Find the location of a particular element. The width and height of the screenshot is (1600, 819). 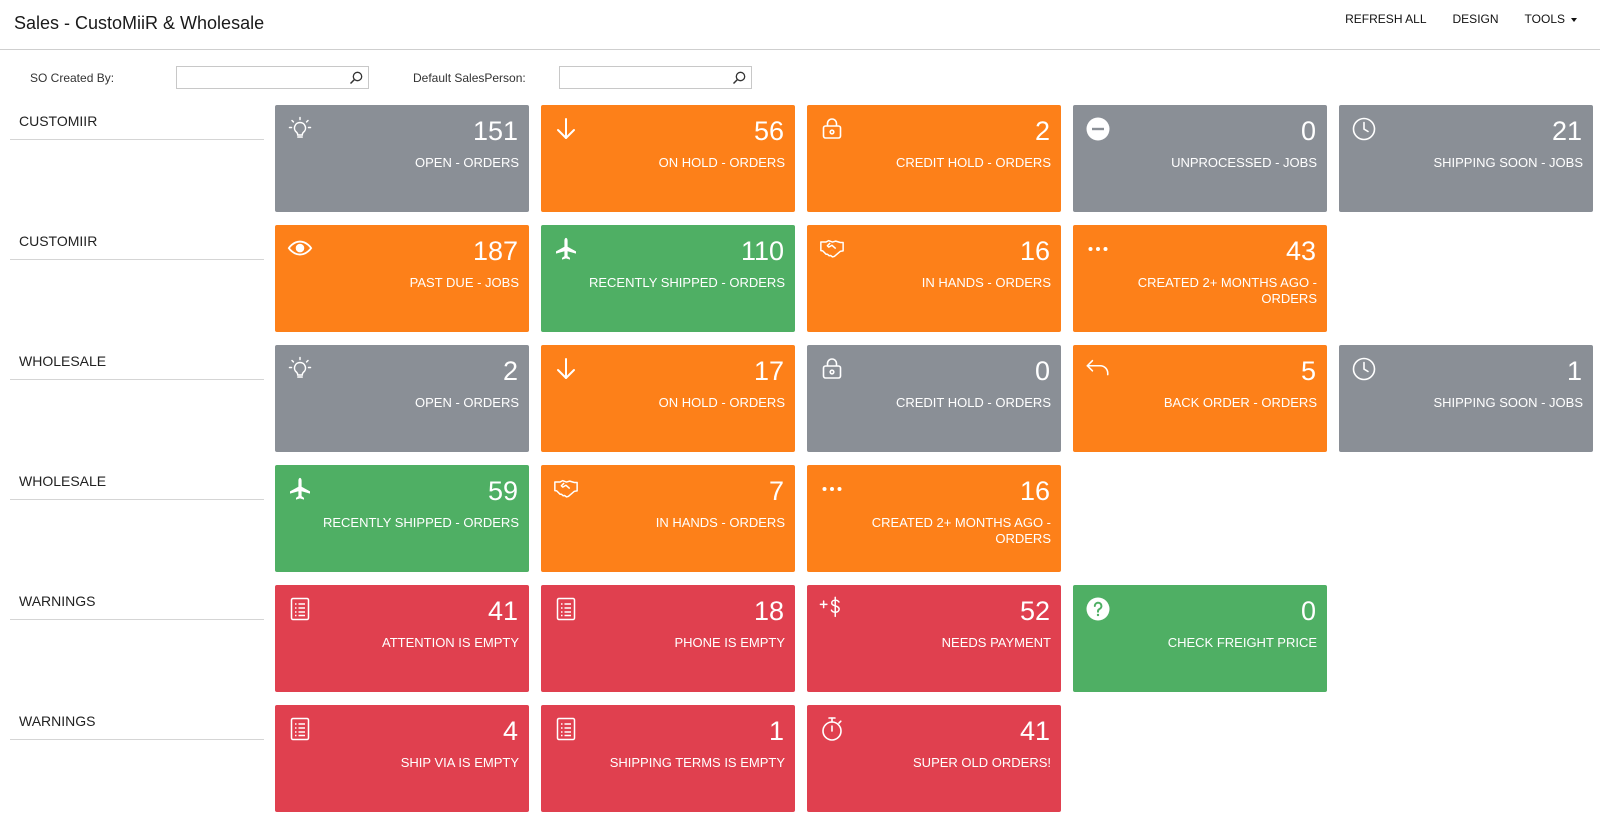

reply-icon is located at coordinates (1098, 369).